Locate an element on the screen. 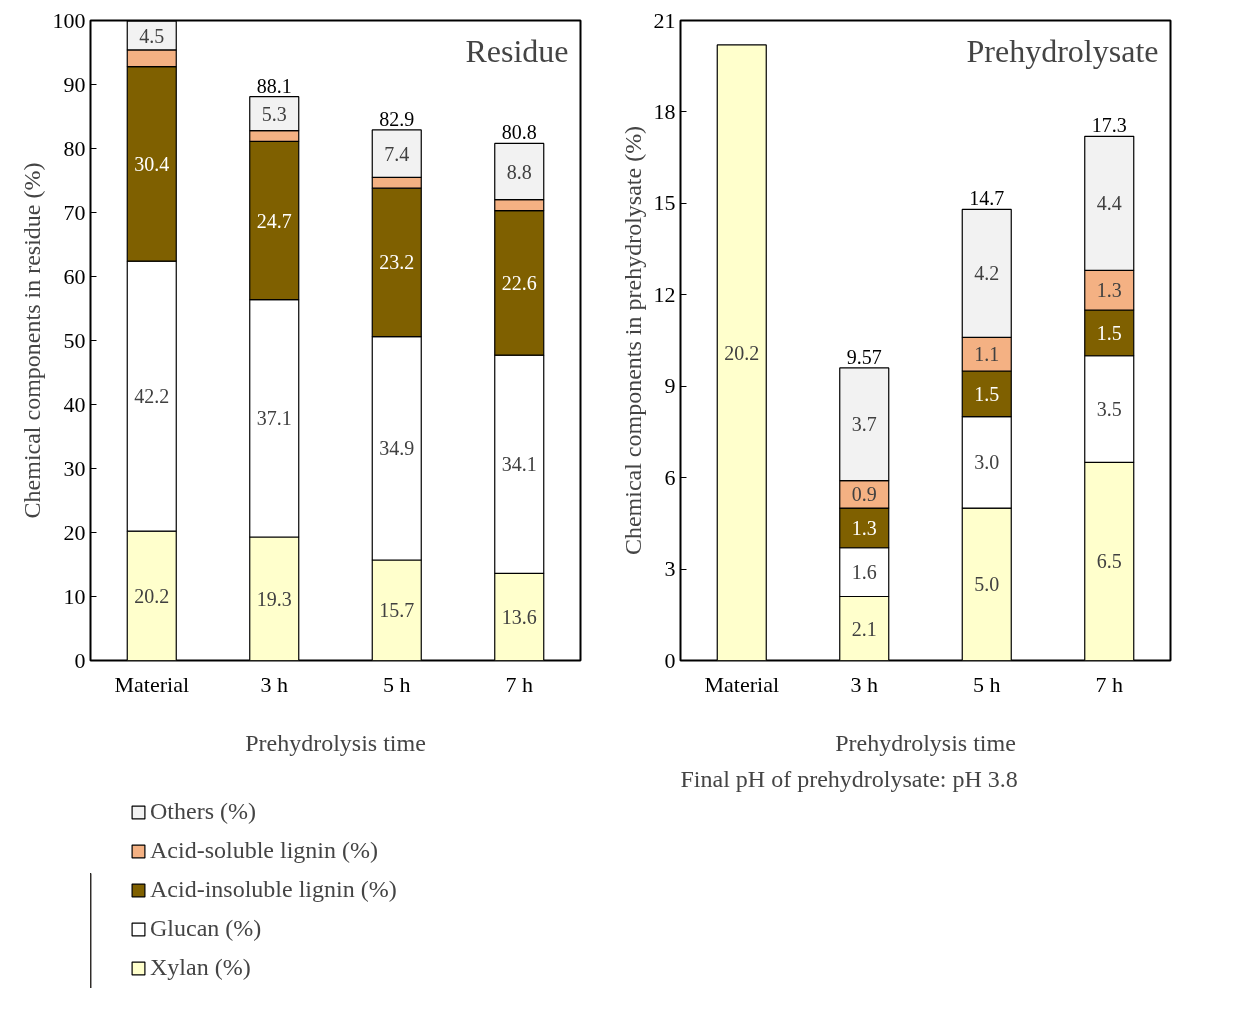 The width and height of the screenshot is (1253, 1021). data-label: 13.6 is located at coordinates (519, 616).